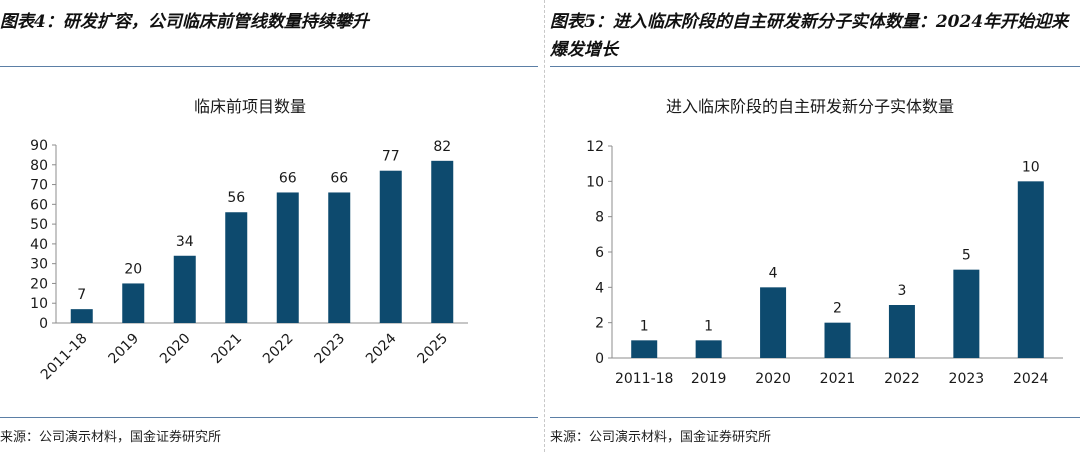 This screenshot has height=452, width=1080. What do you see at coordinates (901, 291) in the screenshot?
I see `data-label: 3` at bounding box center [901, 291].